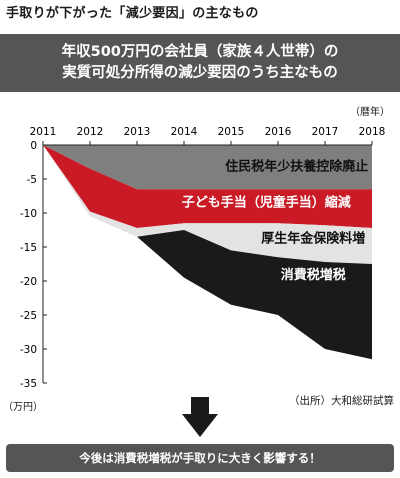 The height and width of the screenshot is (478, 400). I want to click on x-axis-unit: （暦年）, so click(370, 112).